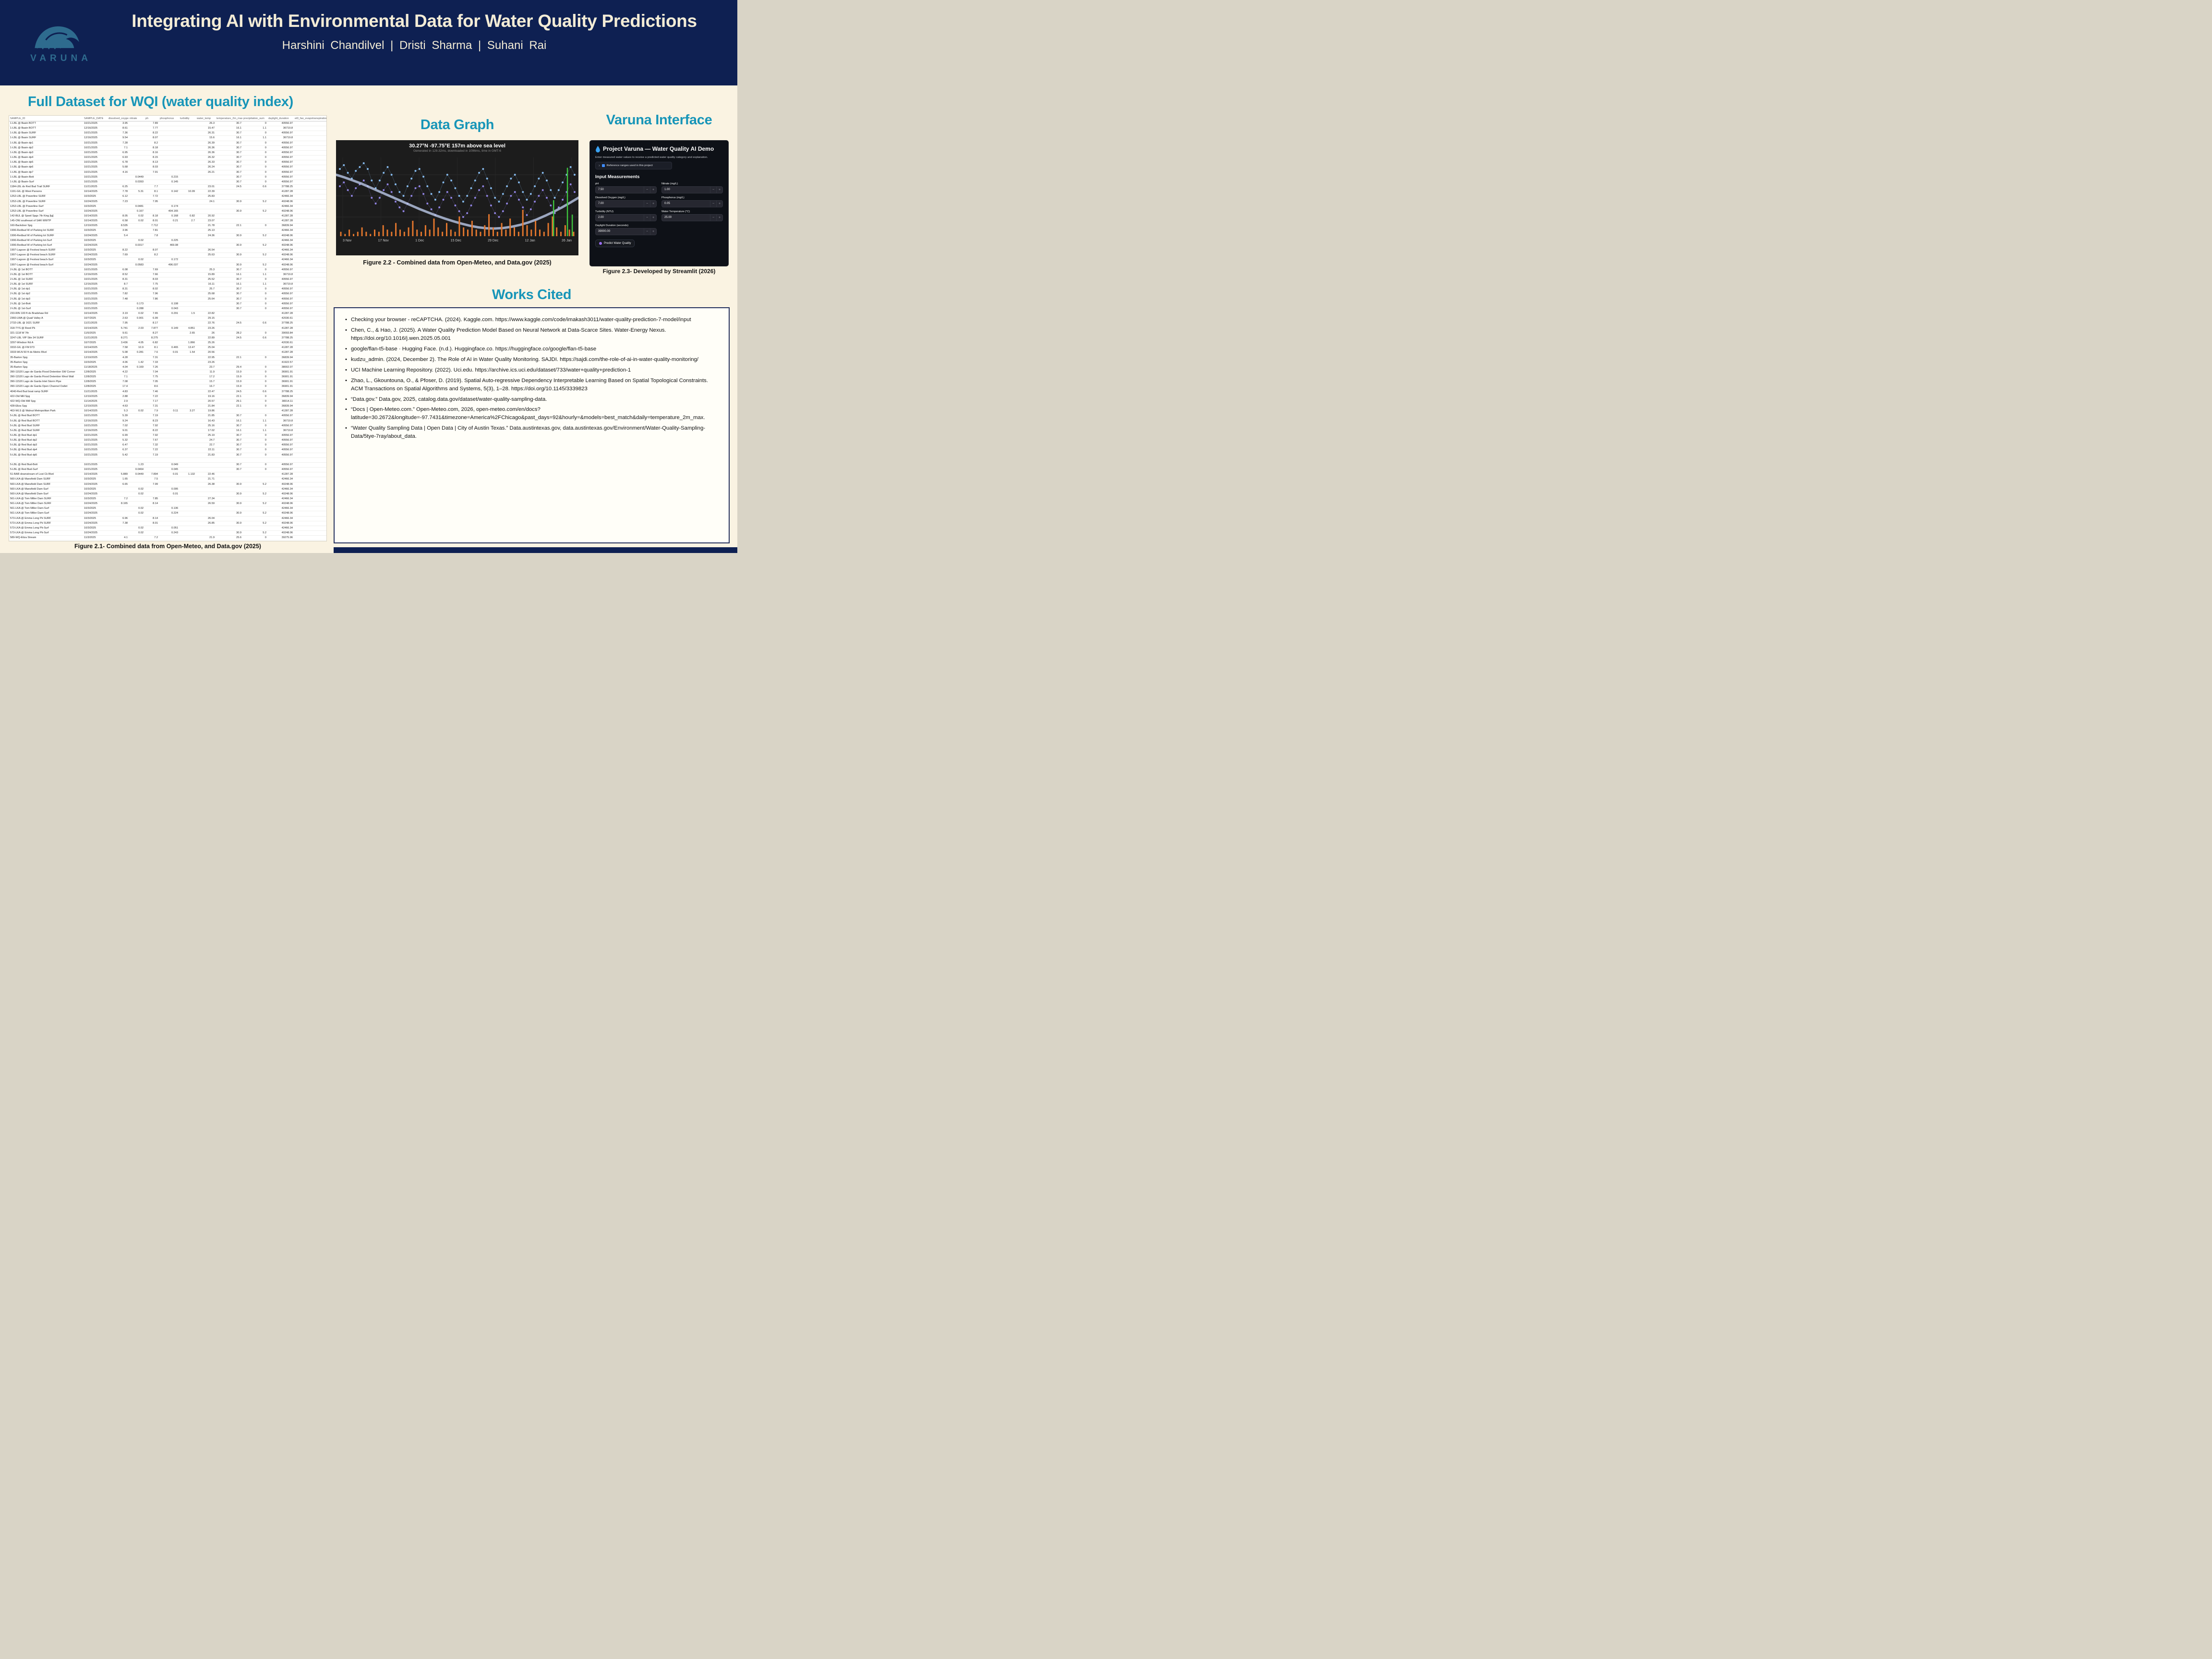 The width and height of the screenshot is (2212, 1659). I want to click on field-value: 0.05, so click(667, 203).